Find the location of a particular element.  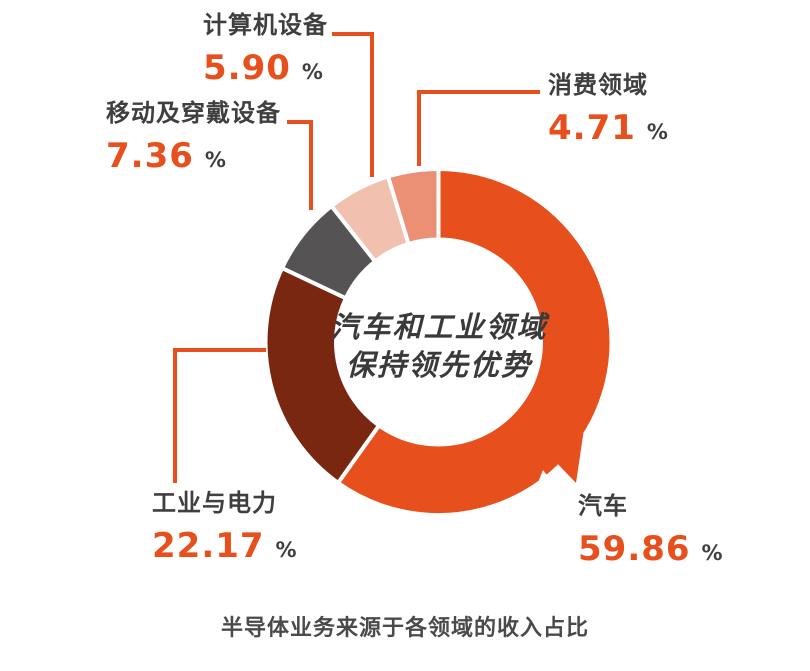

category-value-row: 5.90% is located at coordinates (265, 71).